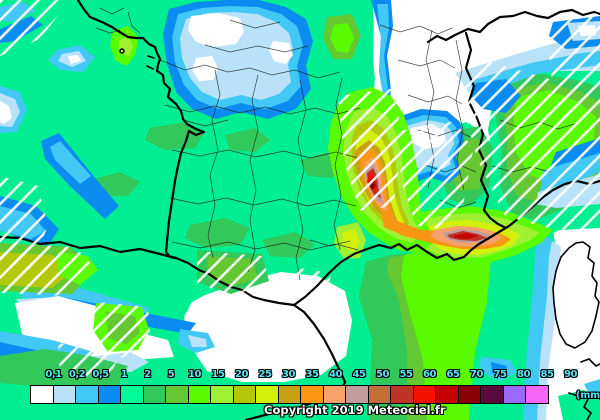 This screenshot has height=420, width=600. What do you see at coordinates (588, 395) in the screenshot?
I see `unit-label: (mm/6h` at bounding box center [588, 395].